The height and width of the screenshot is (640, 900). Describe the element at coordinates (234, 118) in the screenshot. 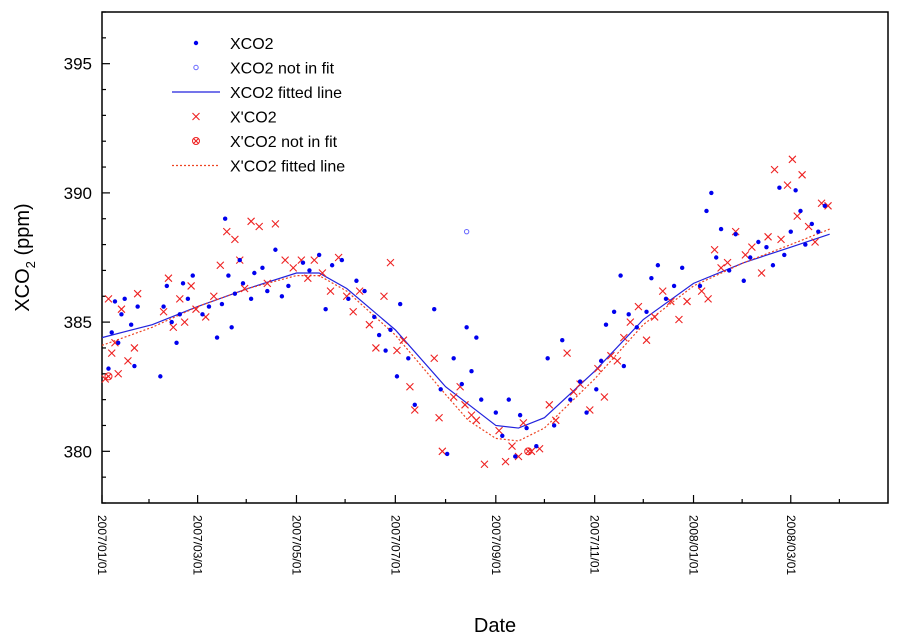

I see `legend-entry: X'CO2` at that location.